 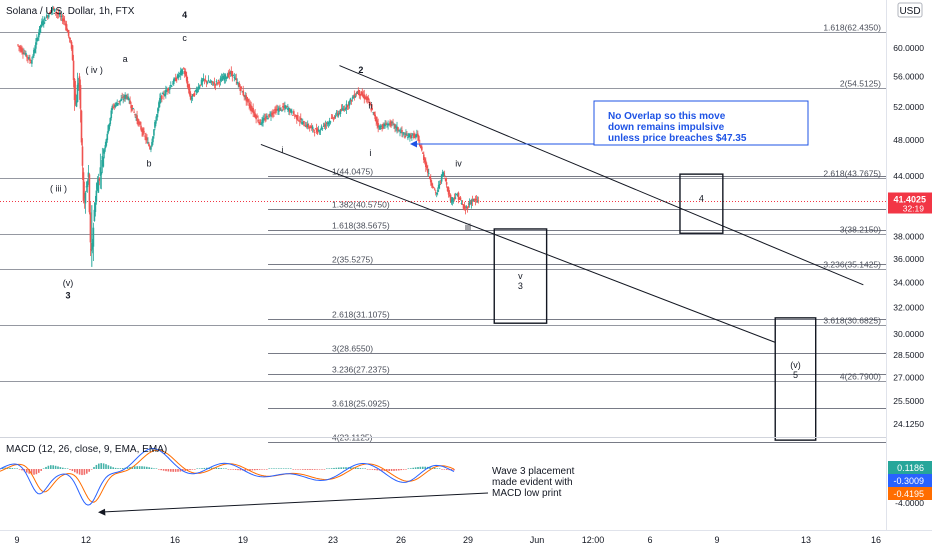 I want to click on wave-label: (v), so click(x=68, y=283).